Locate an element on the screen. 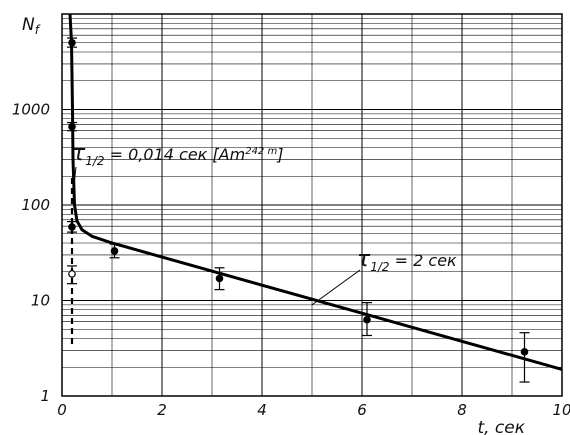  annotation-label: τ1/2 = 0,014 сек [Am242 m] is located at coordinates (177, 154).